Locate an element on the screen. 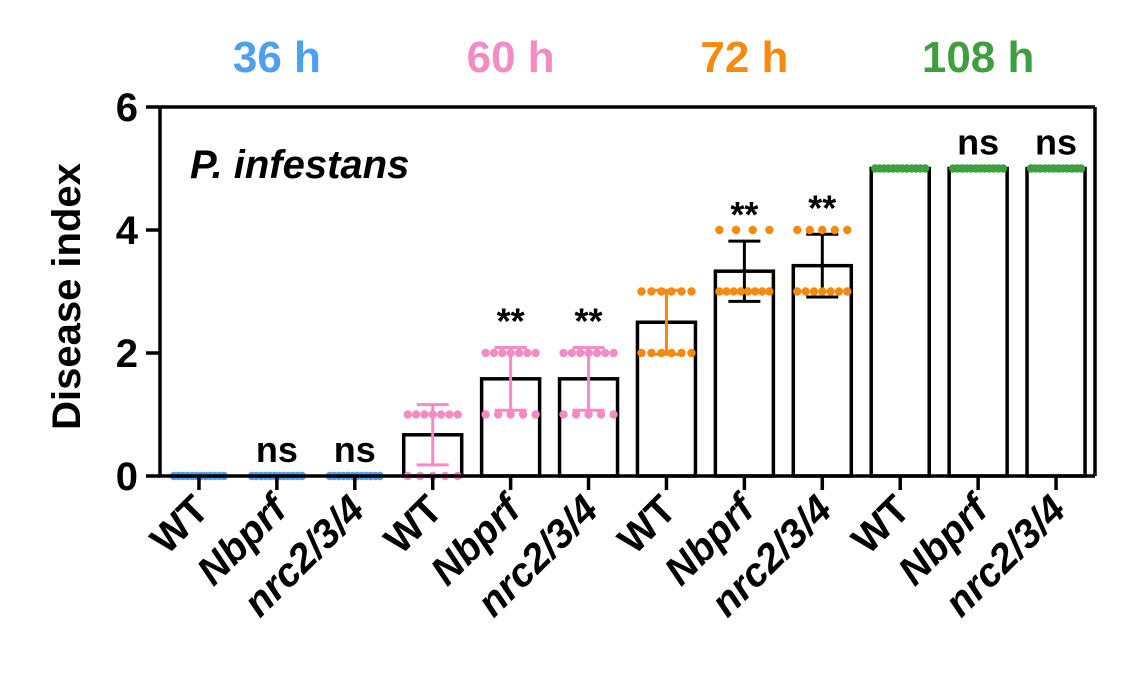 The image size is (1136, 698). group-header: 72 h is located at coordinates (744, 57).